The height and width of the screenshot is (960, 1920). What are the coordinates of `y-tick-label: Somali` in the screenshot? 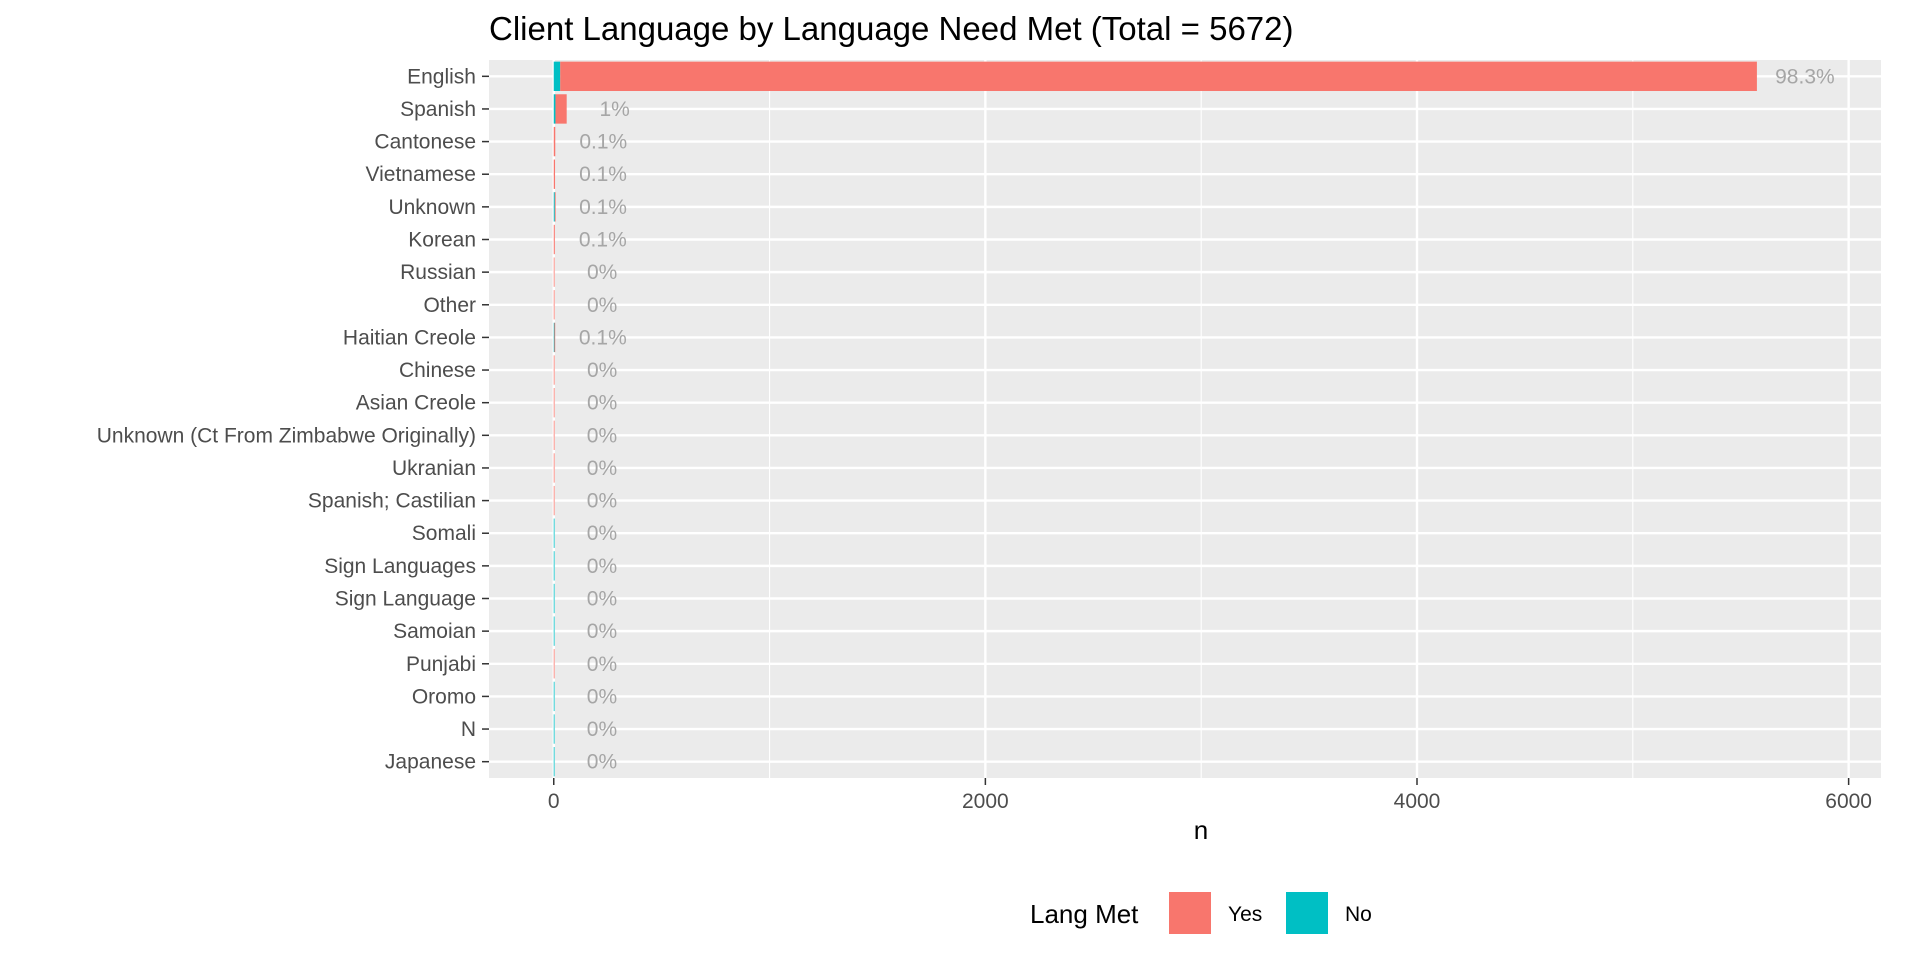 It's located at (444, 533).